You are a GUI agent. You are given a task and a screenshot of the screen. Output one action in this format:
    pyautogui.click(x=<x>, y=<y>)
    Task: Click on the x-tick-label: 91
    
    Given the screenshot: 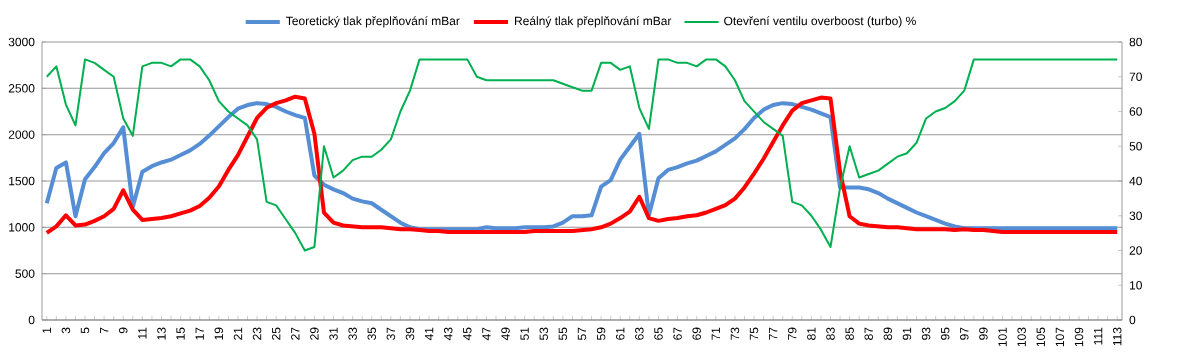 What is the action you would take?
    pyautogui.click(x=907, y=333)
    